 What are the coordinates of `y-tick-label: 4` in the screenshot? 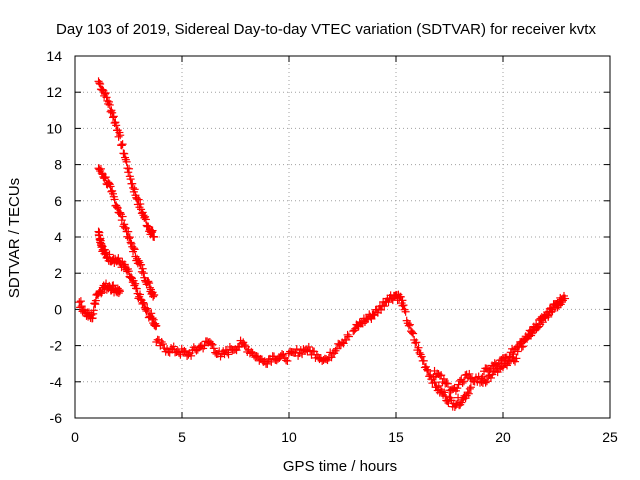 It's located at (58, 237).